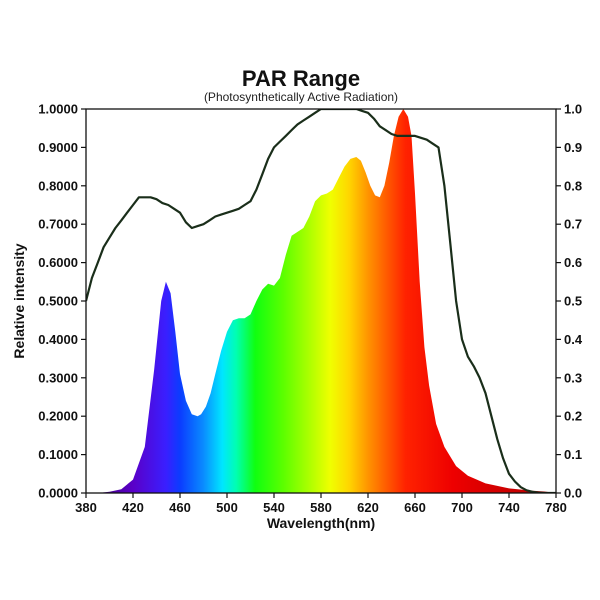 This screenshot has height=600, width=600. Describe the element at coordinates (462, 507) in the screenshot. I see `x-tick-label: 700` at that location.